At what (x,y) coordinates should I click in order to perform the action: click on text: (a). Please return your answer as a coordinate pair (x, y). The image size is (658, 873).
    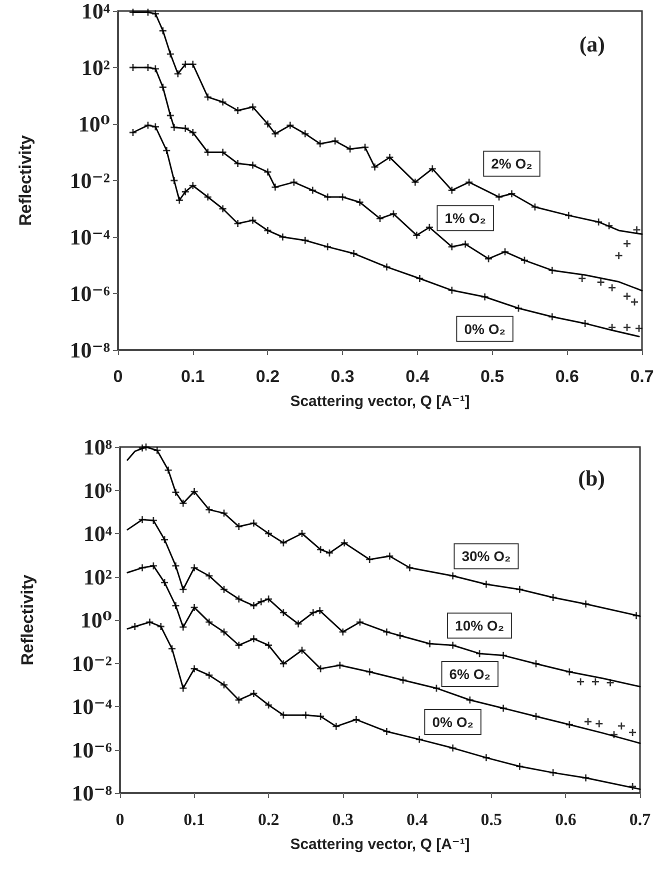
    Looking at the image, I should click on (592, 44).